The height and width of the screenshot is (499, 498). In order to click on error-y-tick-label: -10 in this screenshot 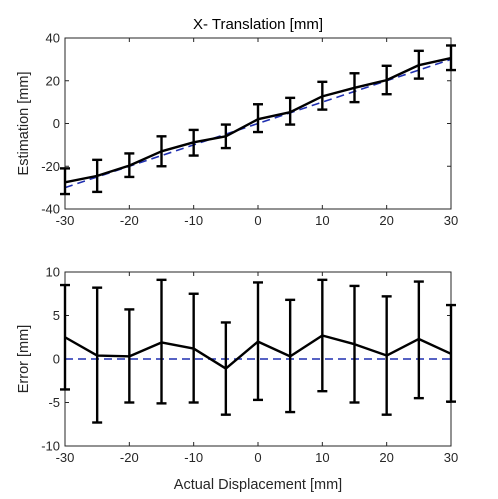, I will do `click(50, 446)`.